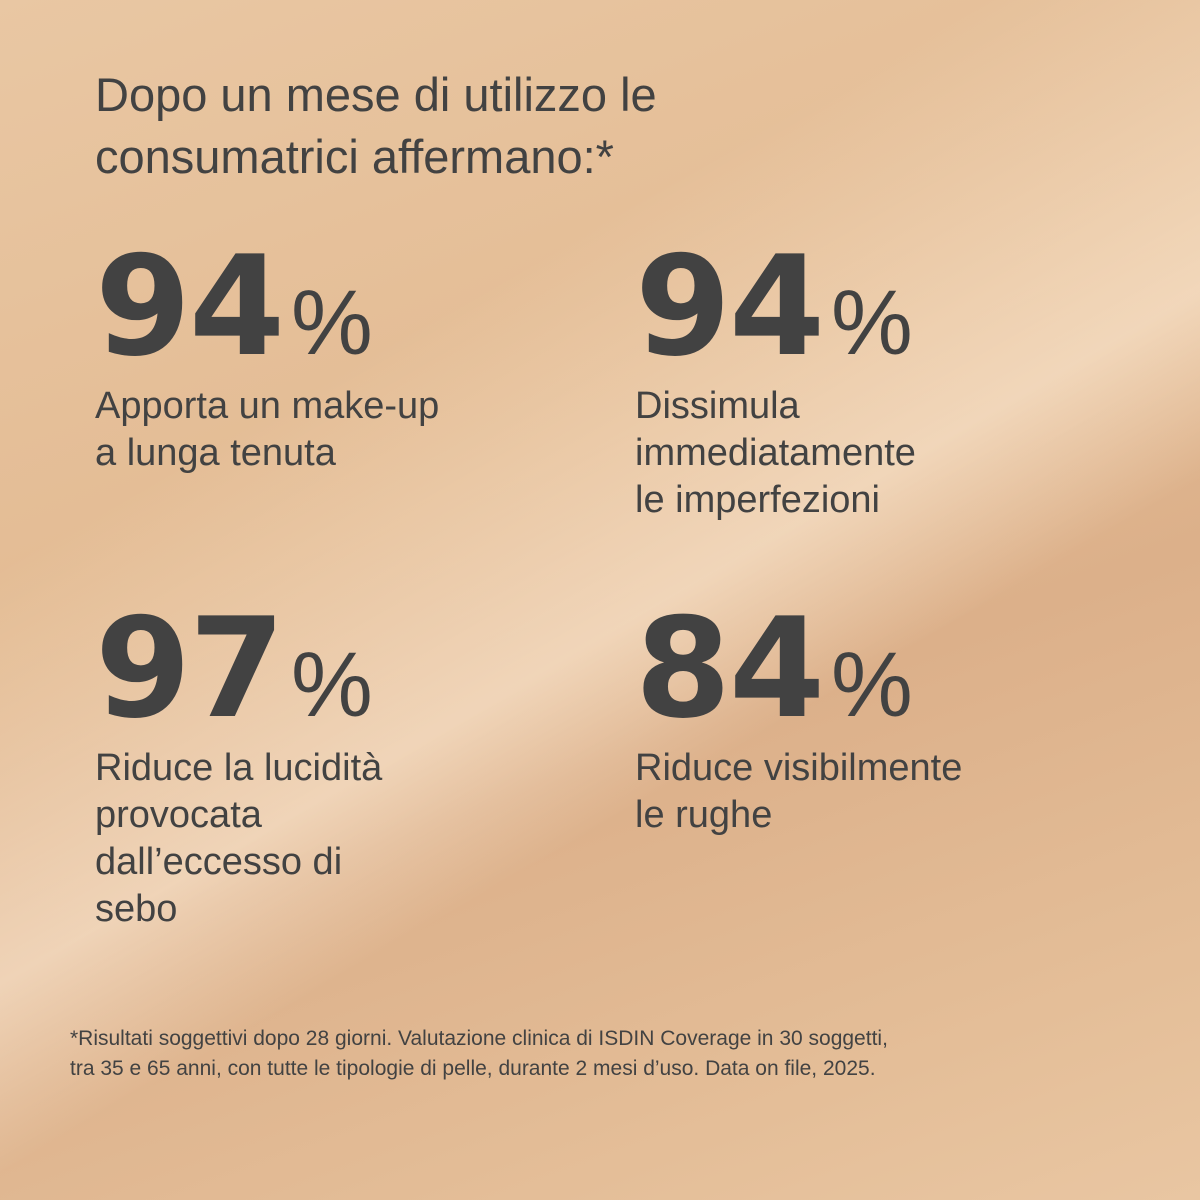 The image size is (1200, 1200). I want to click on stat-description: Dissimula immediatamente le imperfezioni, so click(775, 453).